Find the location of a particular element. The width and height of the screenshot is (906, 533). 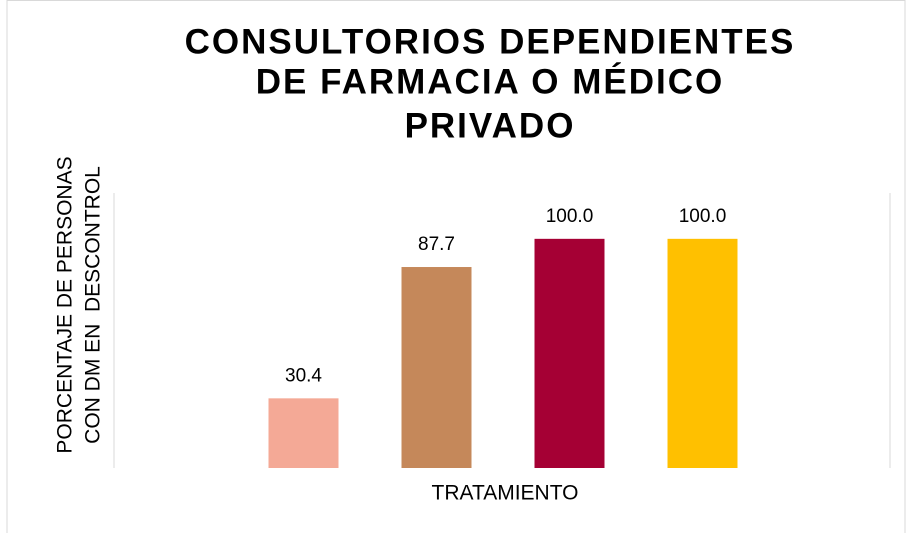

y-axis-label: PORCENTAJE DE PERSONAS is located at coordinates (65, 304).